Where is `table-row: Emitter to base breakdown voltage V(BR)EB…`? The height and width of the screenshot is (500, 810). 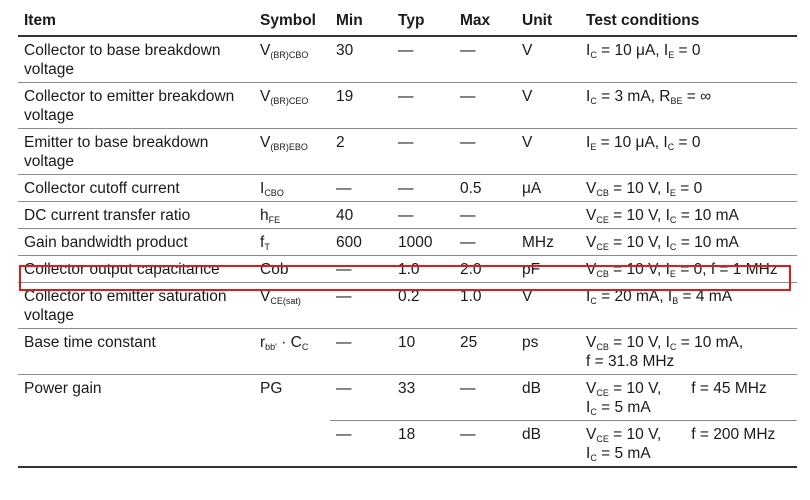
table-row: Emitter to base breakdown voltage V(BR)EB… is located at coordinates (407, 151).